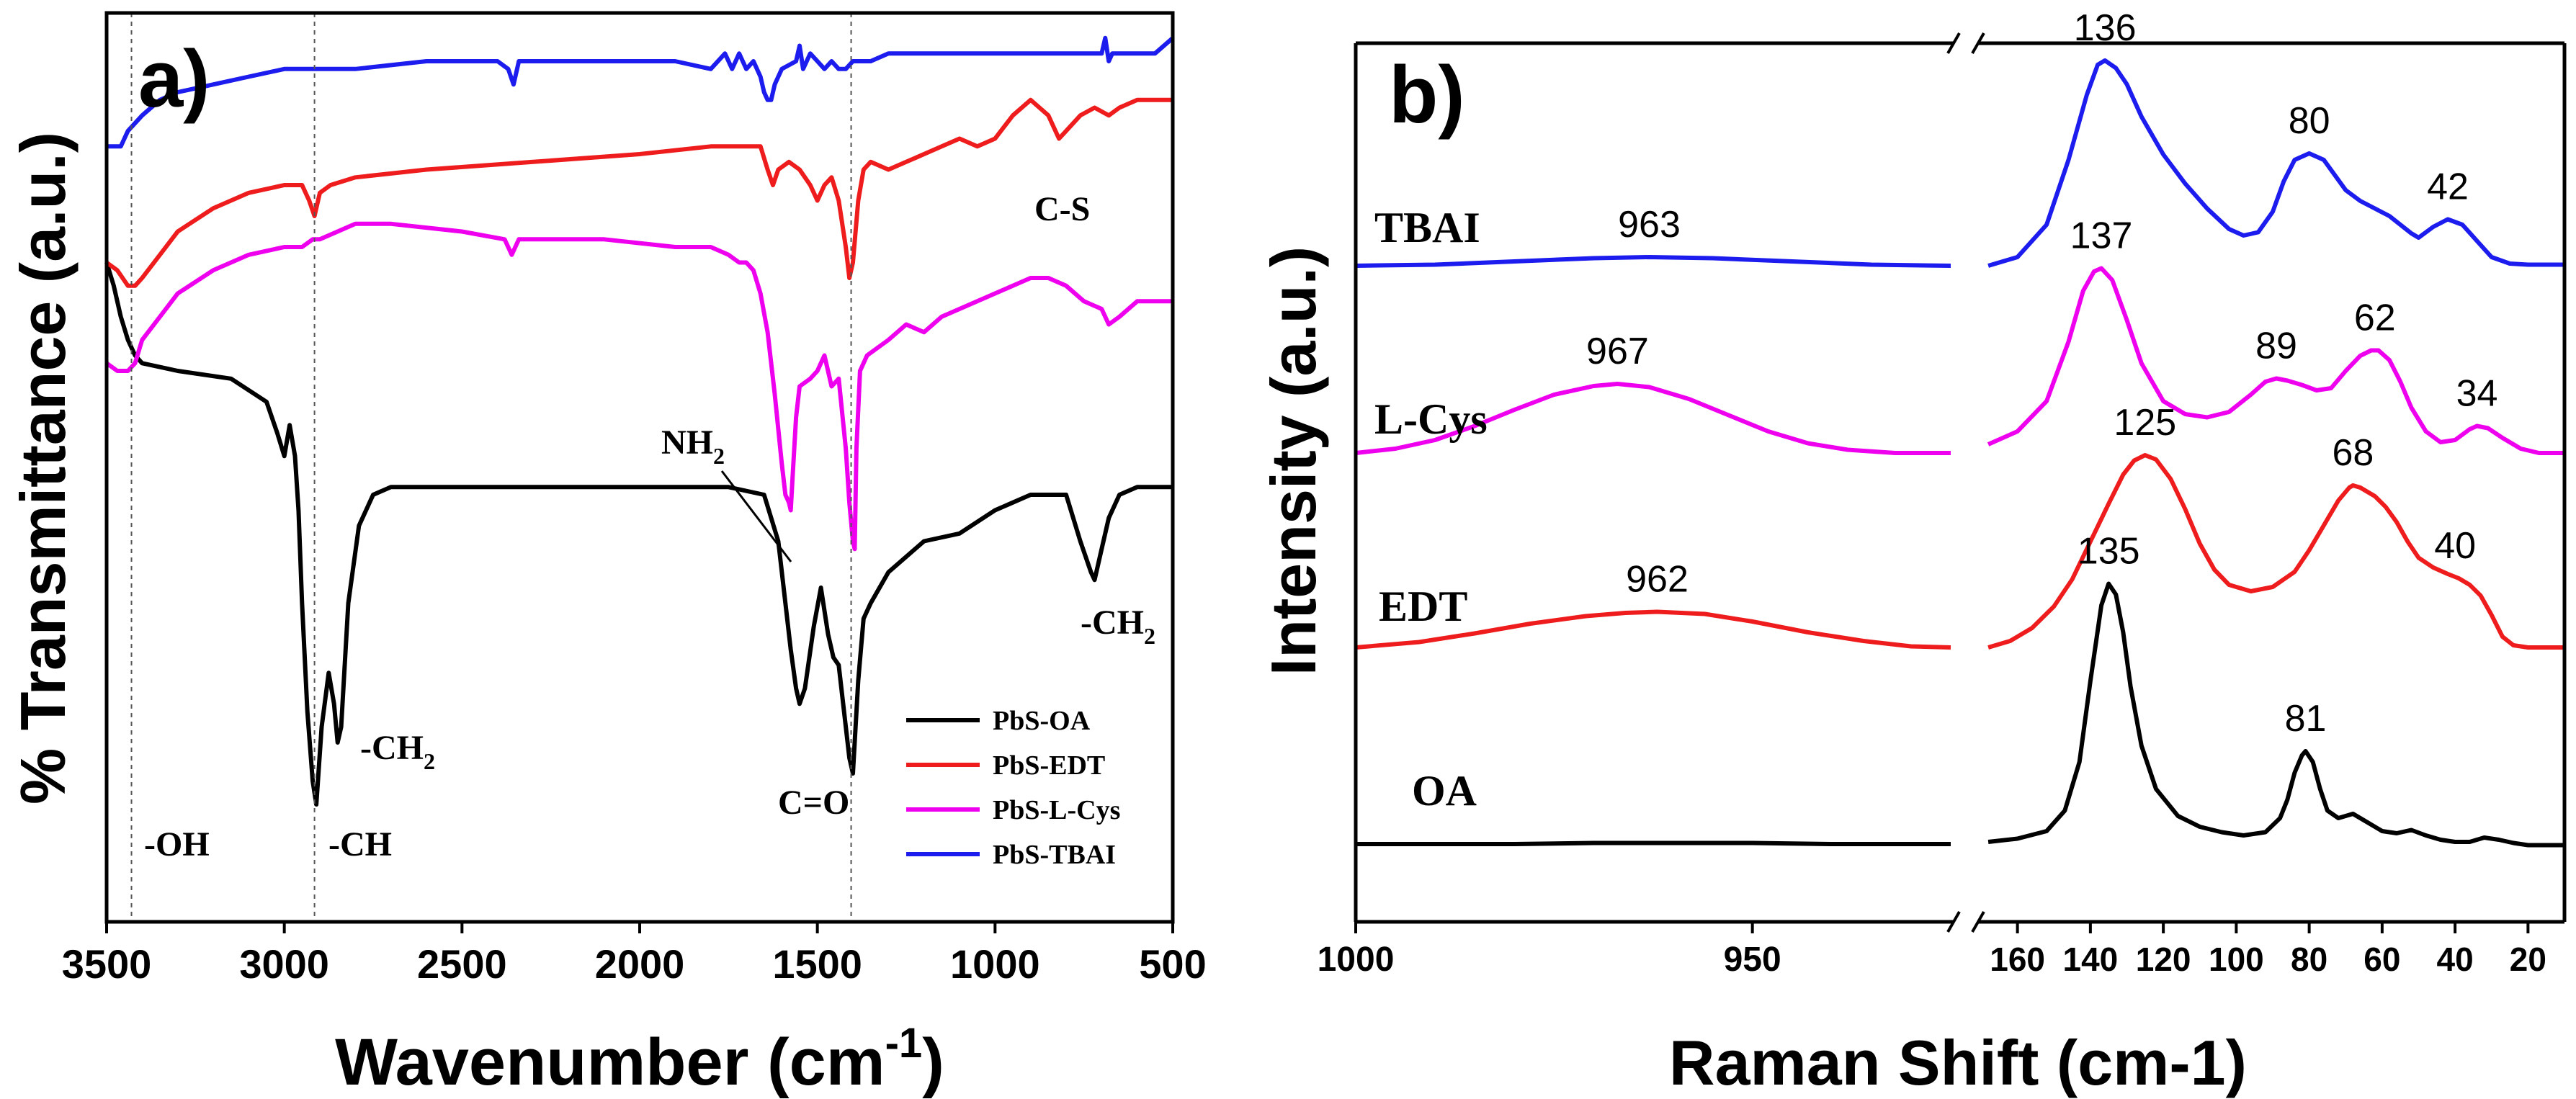 This screenshot has height=1099, width=2576. I want to click on raman-peak-label-edt-125: 125, so click(2145, 423).